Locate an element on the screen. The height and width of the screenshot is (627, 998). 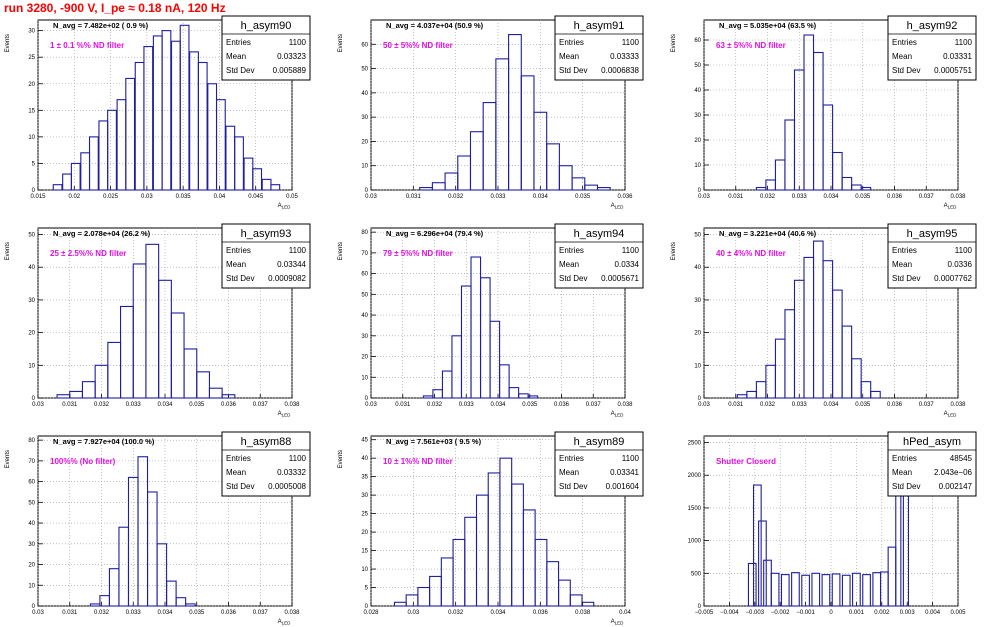
stats-value: 2.043e−06 is located at coordinates (953, 472).